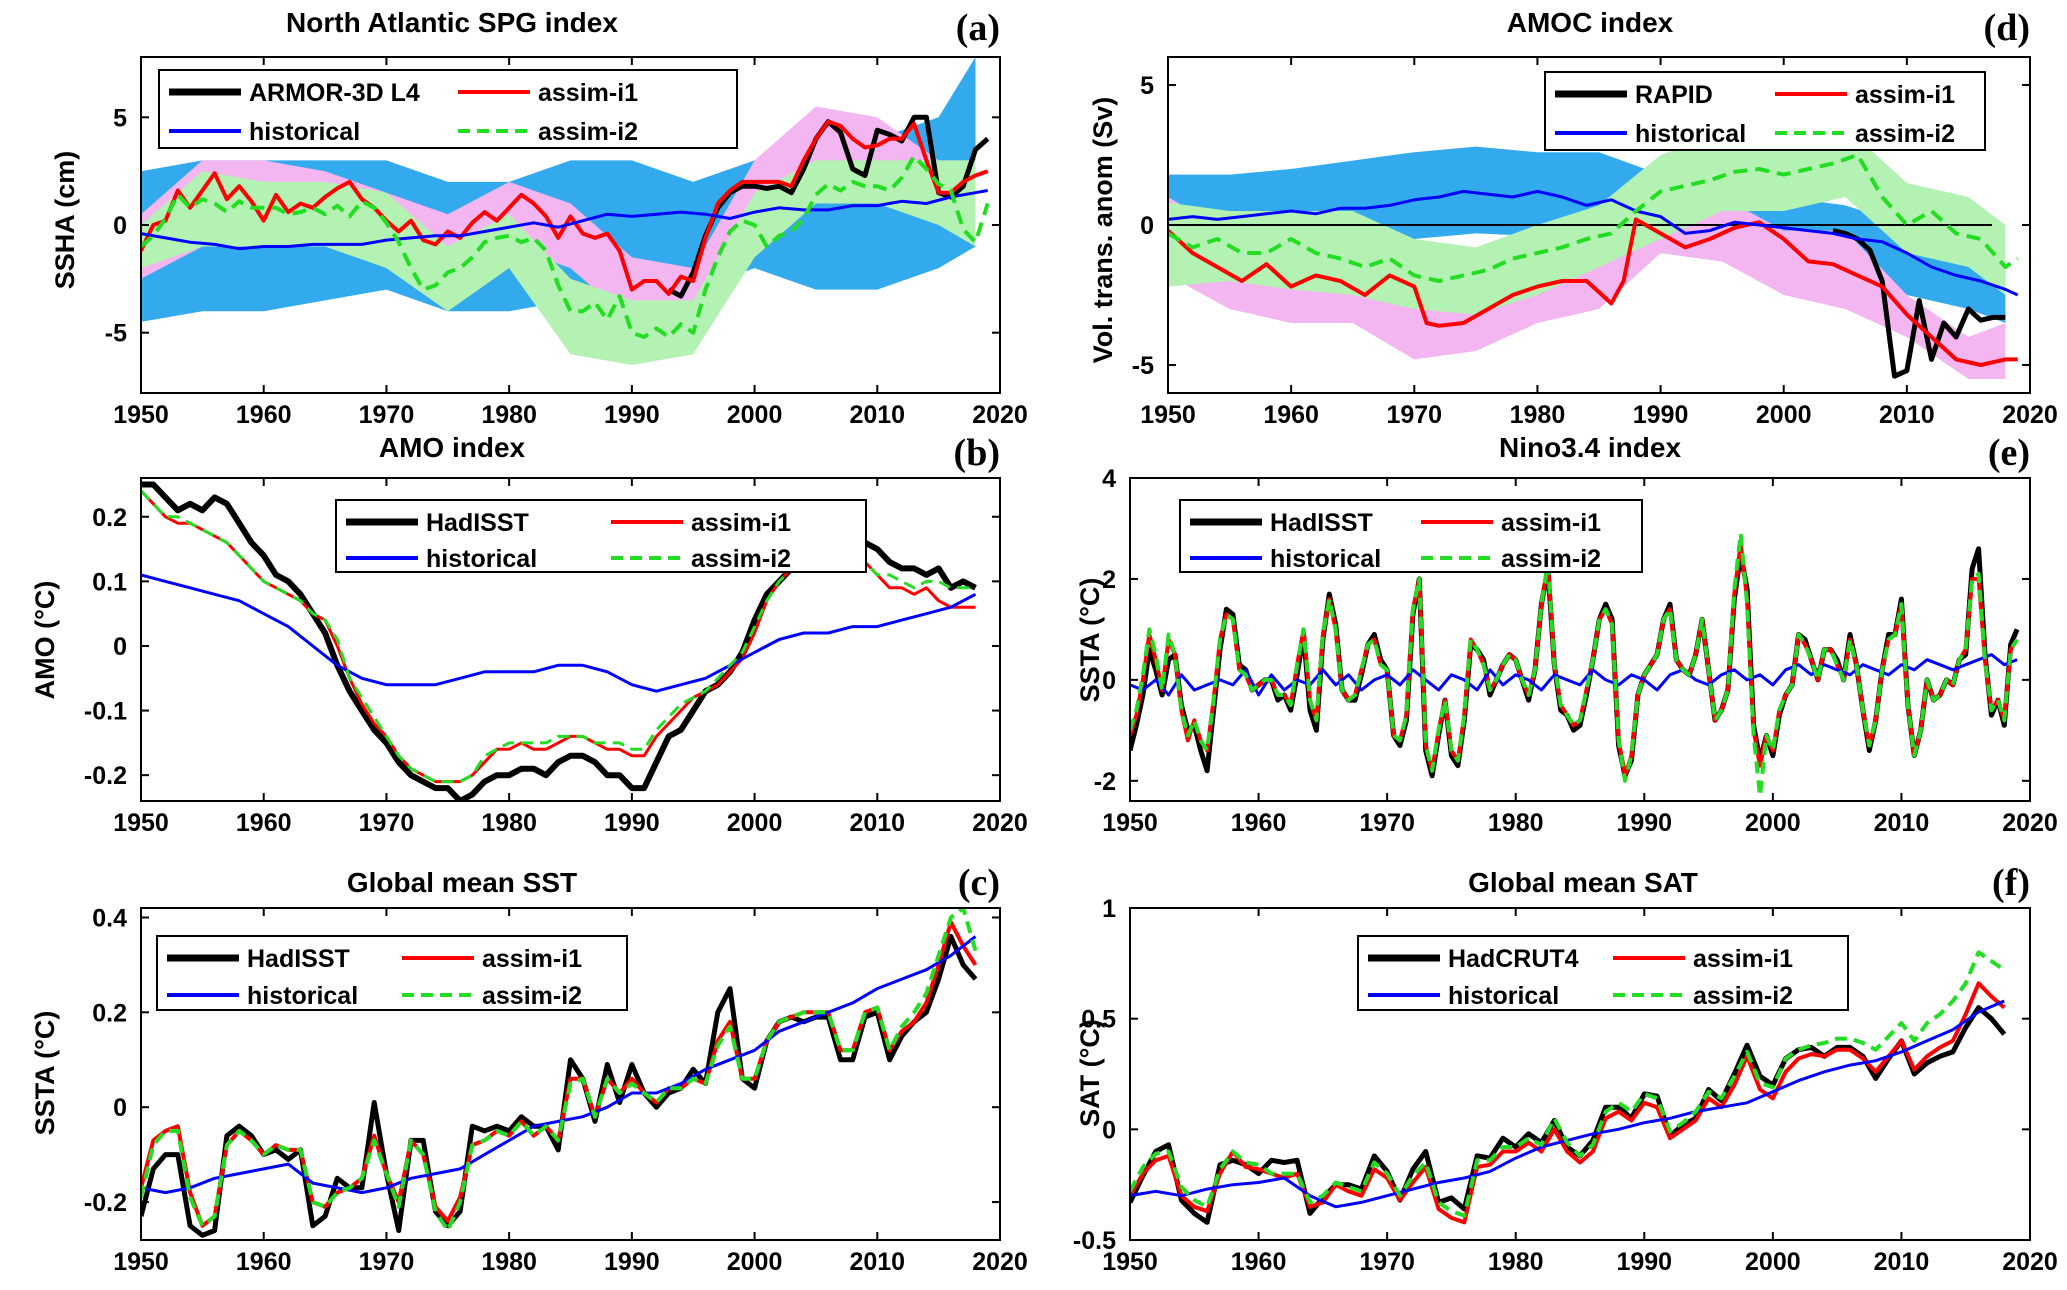  What do you see at coordinates (1105, 782) in the screenshot?
I see `y-tick-label: -2` at bounding box center [1105, 782].